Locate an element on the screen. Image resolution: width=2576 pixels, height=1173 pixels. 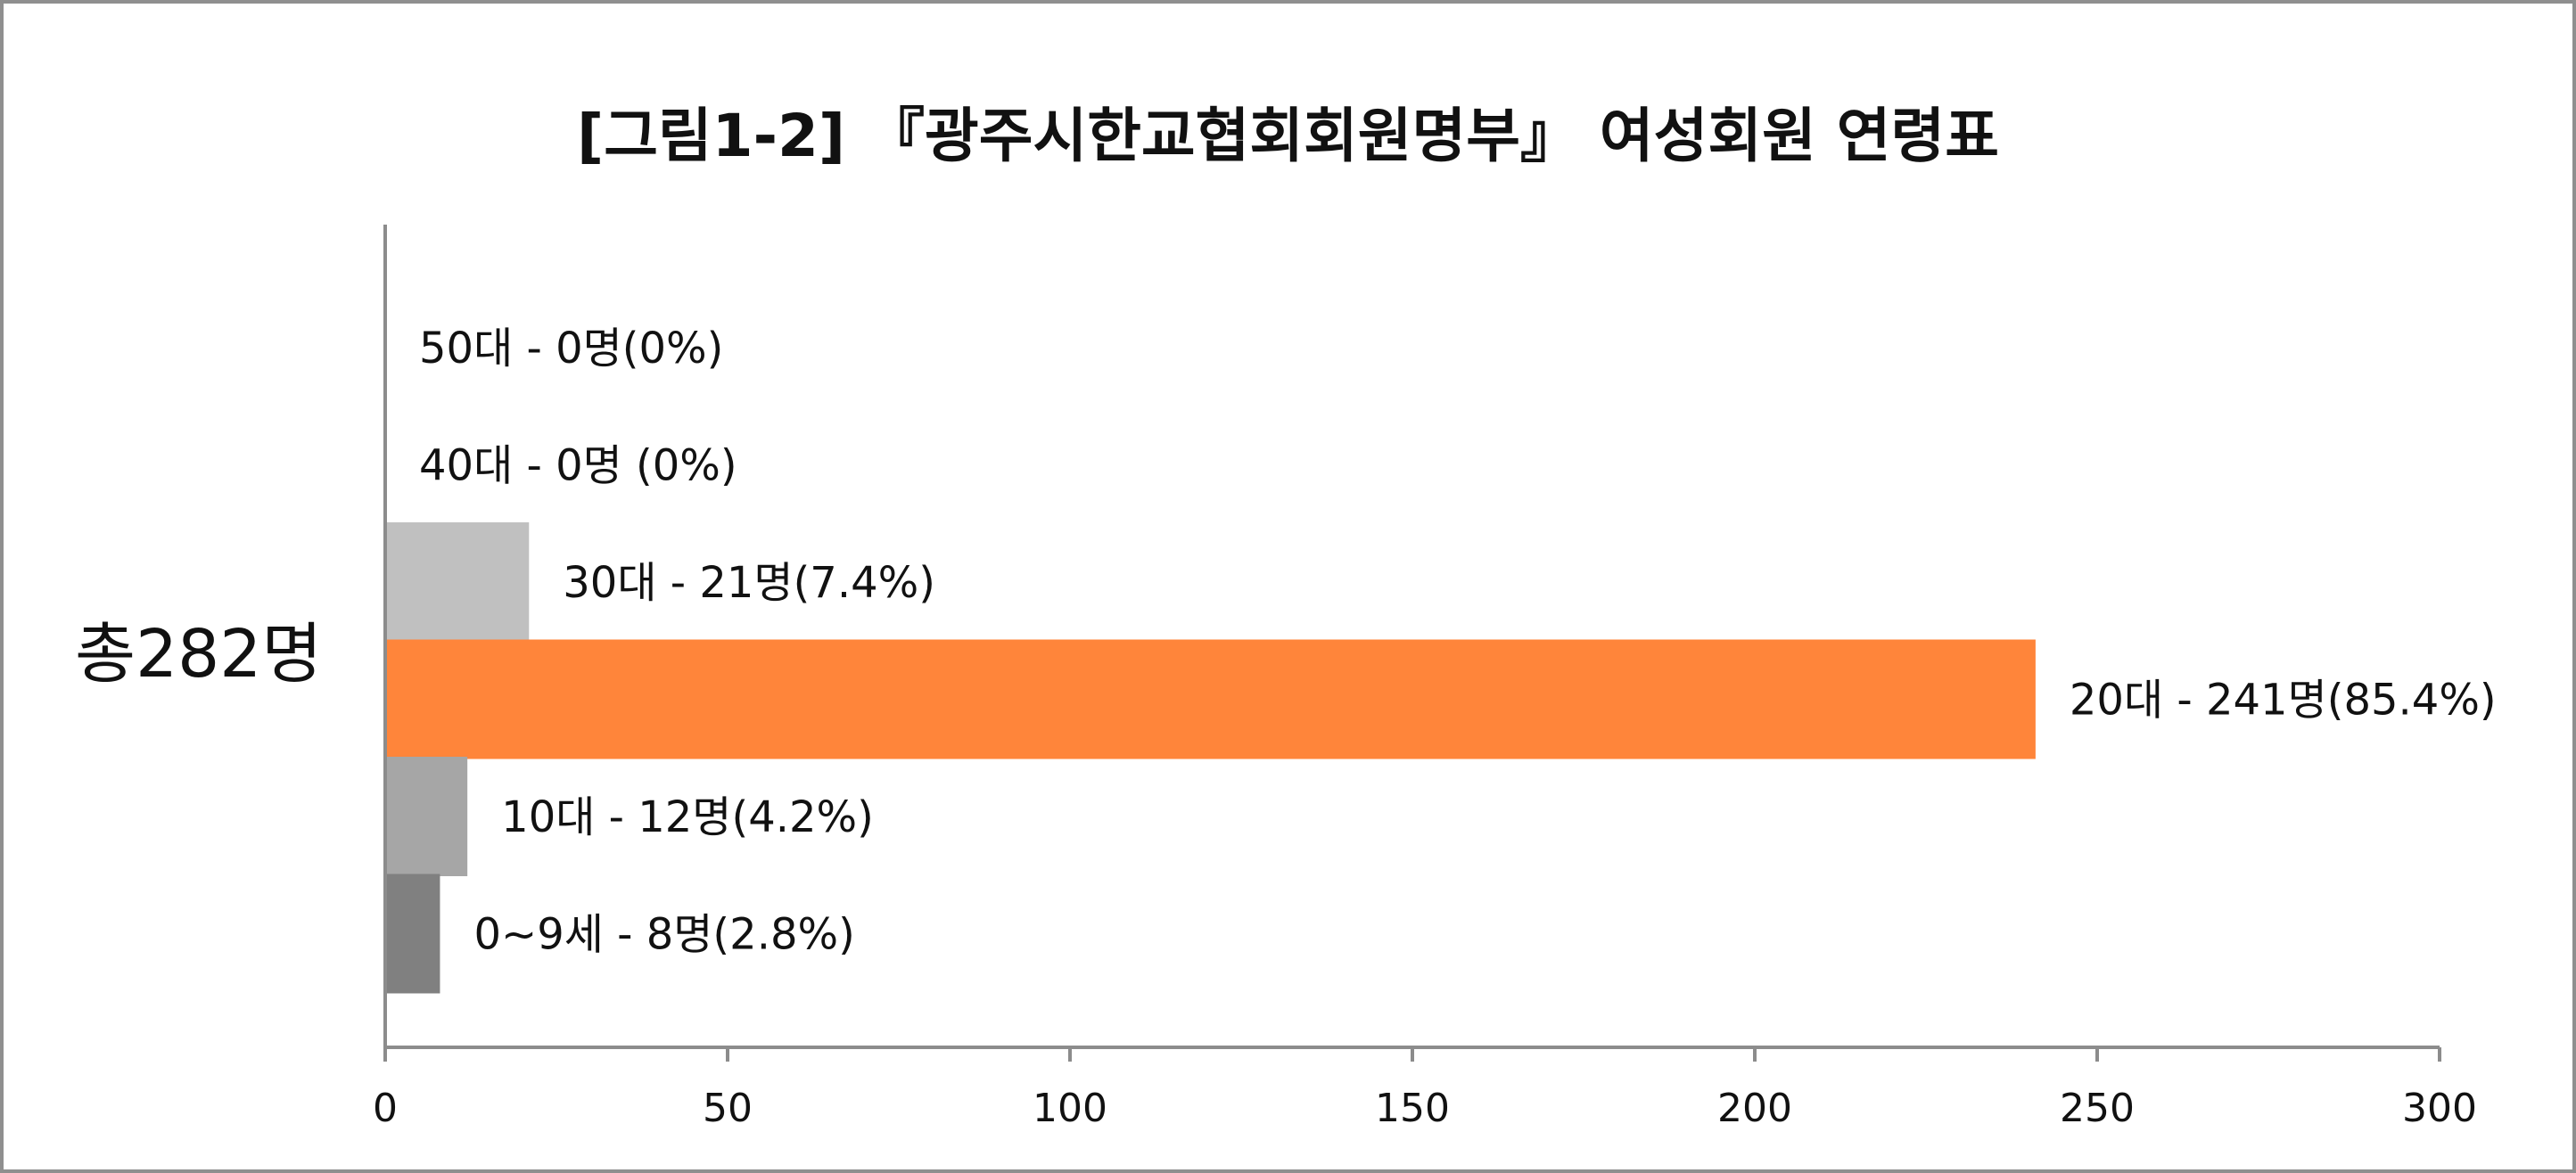
bar-data-label: 20대 - 241명(85.4%) is located at coordinates (2283, 701).